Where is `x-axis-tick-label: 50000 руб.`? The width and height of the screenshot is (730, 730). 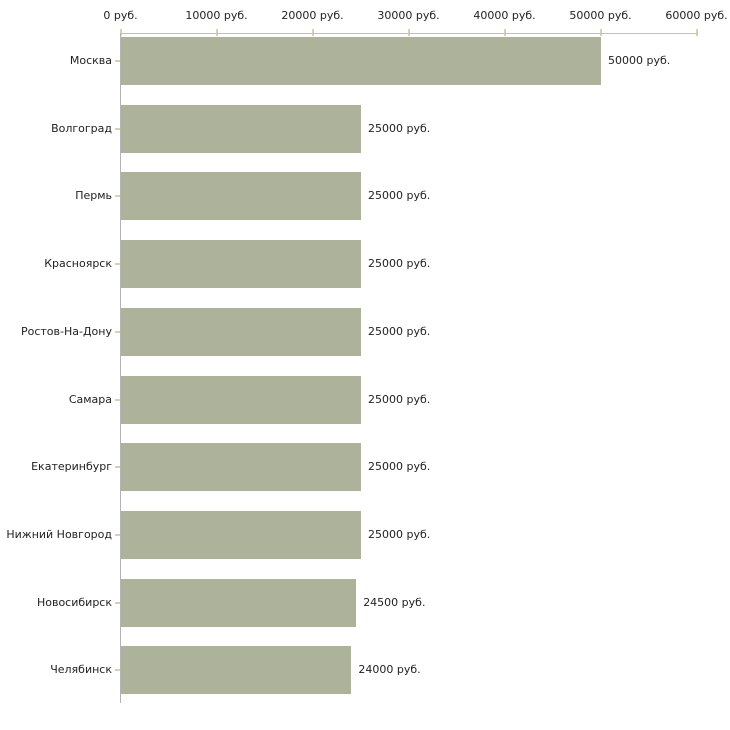 x-axis-tick-label: 50000 руб. is located at coordinates (600, 15).